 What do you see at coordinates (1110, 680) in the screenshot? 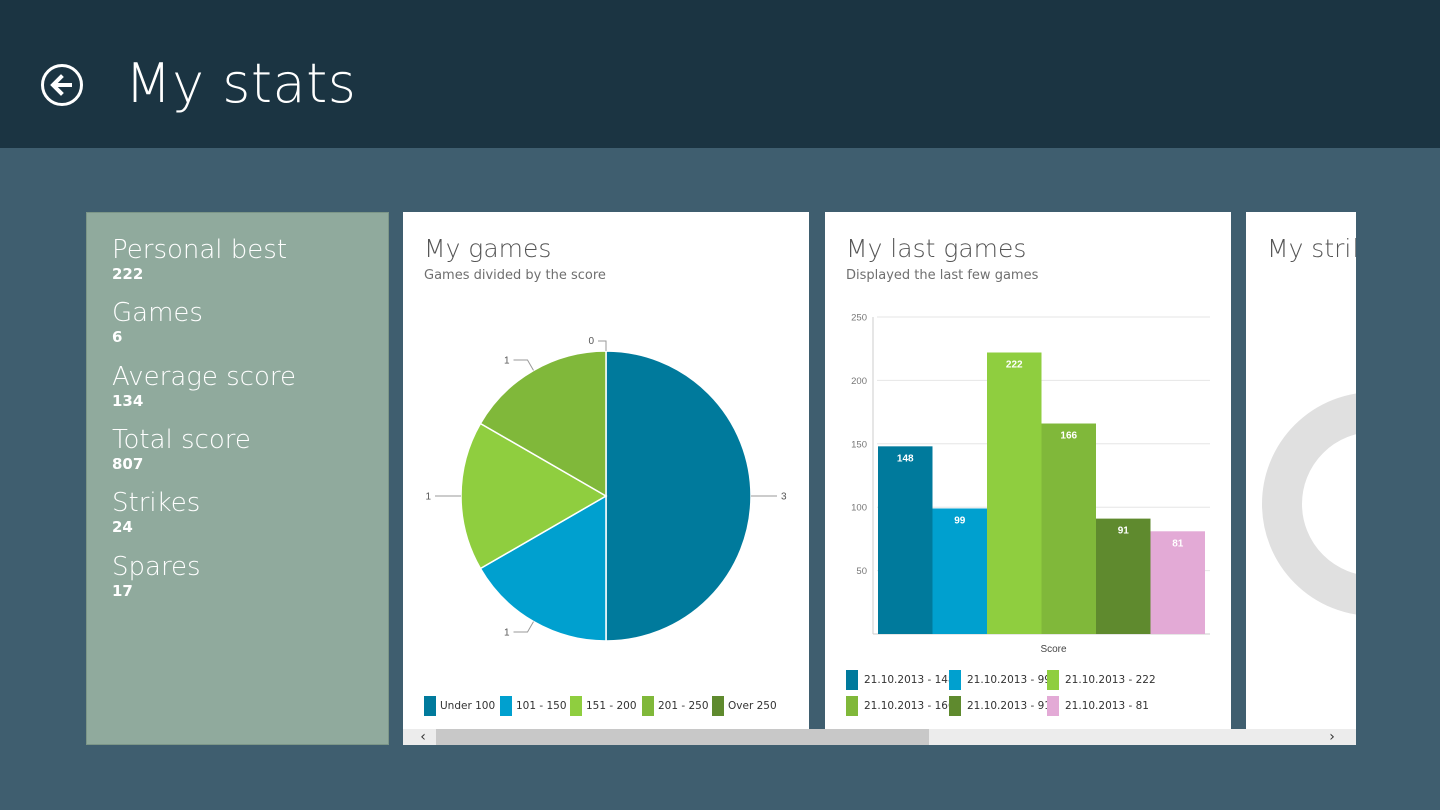
I see `legend-label: 21.10.2013 - 222` at bounding box center [1110, 680].